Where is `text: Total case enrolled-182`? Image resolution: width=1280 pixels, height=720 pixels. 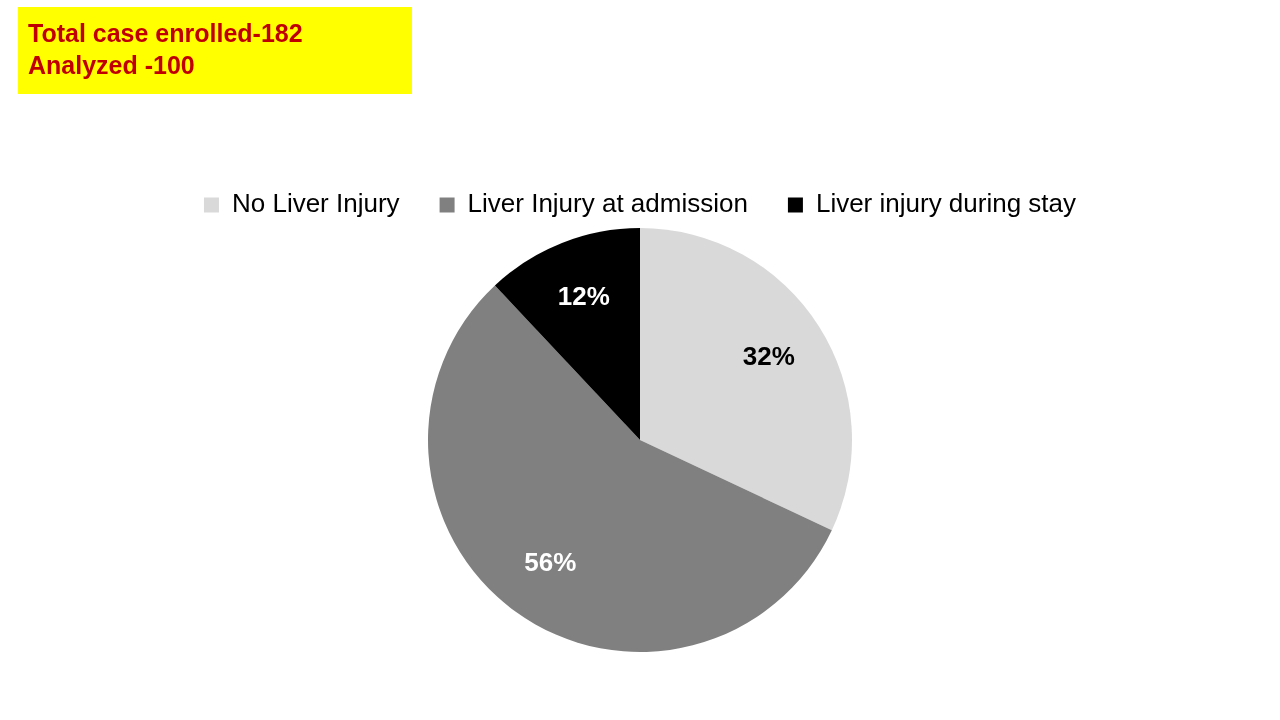 text: Total case enrolled-182 is located at coordinates (166, 33).